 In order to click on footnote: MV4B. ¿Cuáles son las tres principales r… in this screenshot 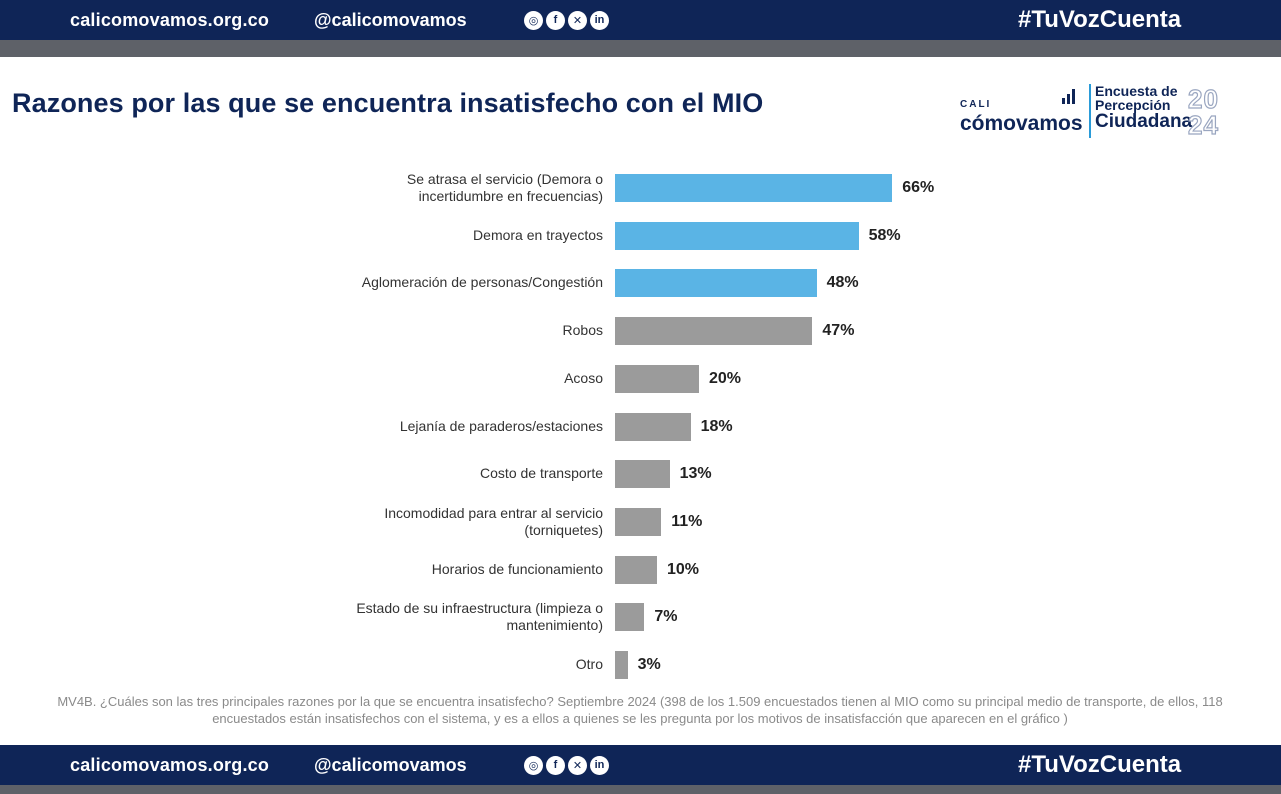, I will do `click(640, 710)`.